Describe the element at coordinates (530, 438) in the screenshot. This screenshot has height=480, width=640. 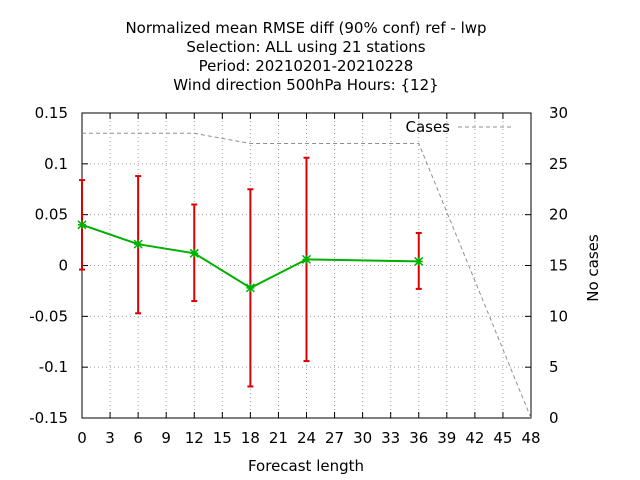
I see `x-tick-label: 48` at that location.